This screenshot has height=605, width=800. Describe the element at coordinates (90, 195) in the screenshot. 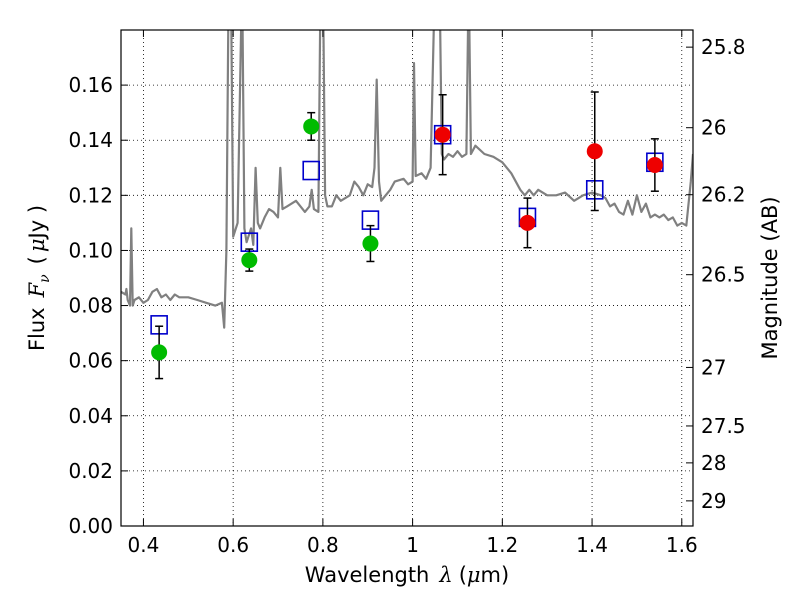

I see `y-tick-label: 0.12` at that location.